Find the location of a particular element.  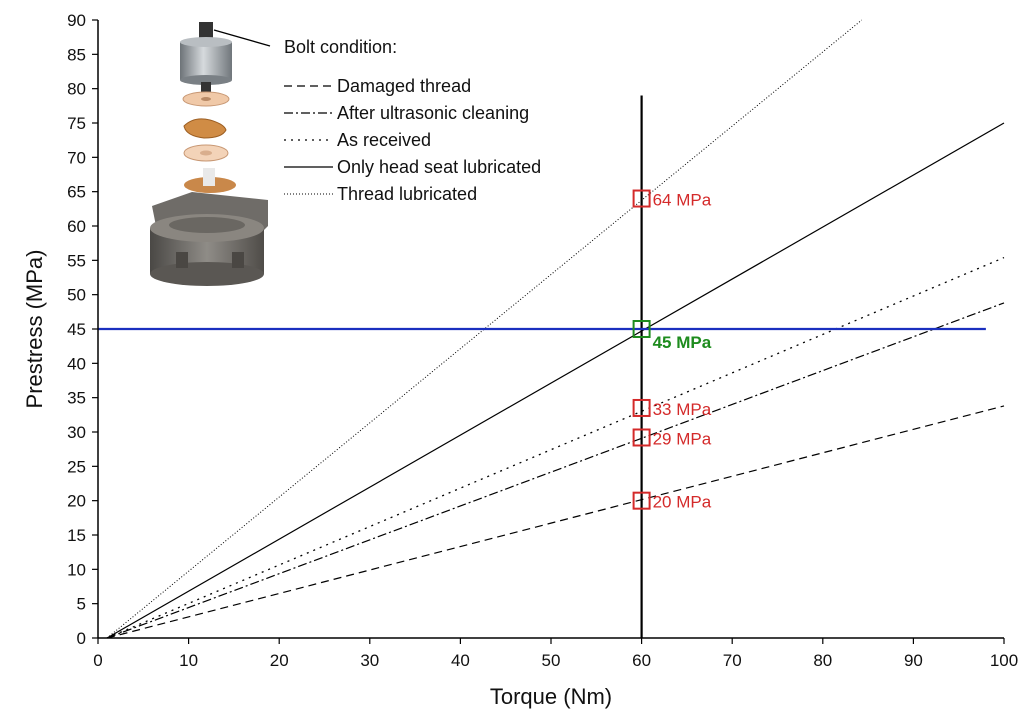

x-tick-label: 10 is located at coordinates (188, 660).